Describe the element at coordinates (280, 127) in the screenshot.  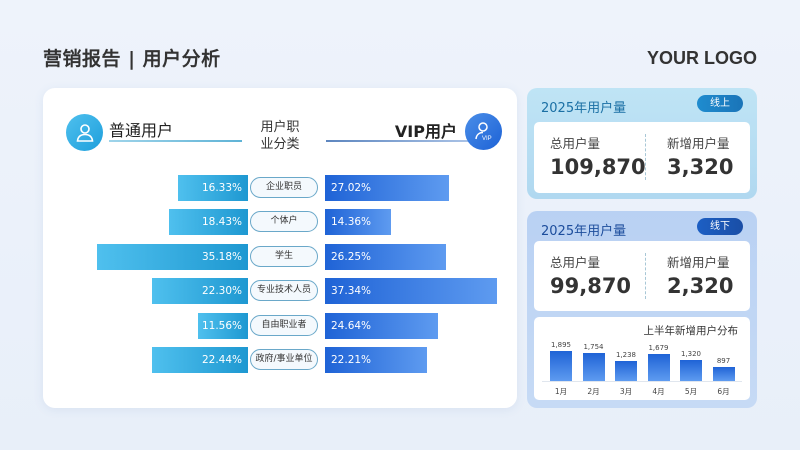
I see `occupation-title-line1: 用户职` at that location.